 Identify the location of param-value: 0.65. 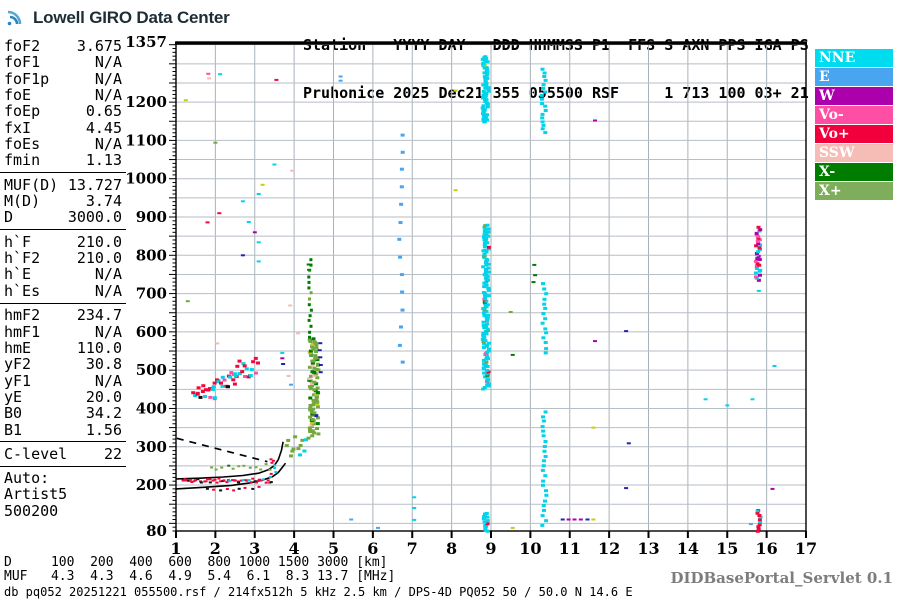
(103, 111).